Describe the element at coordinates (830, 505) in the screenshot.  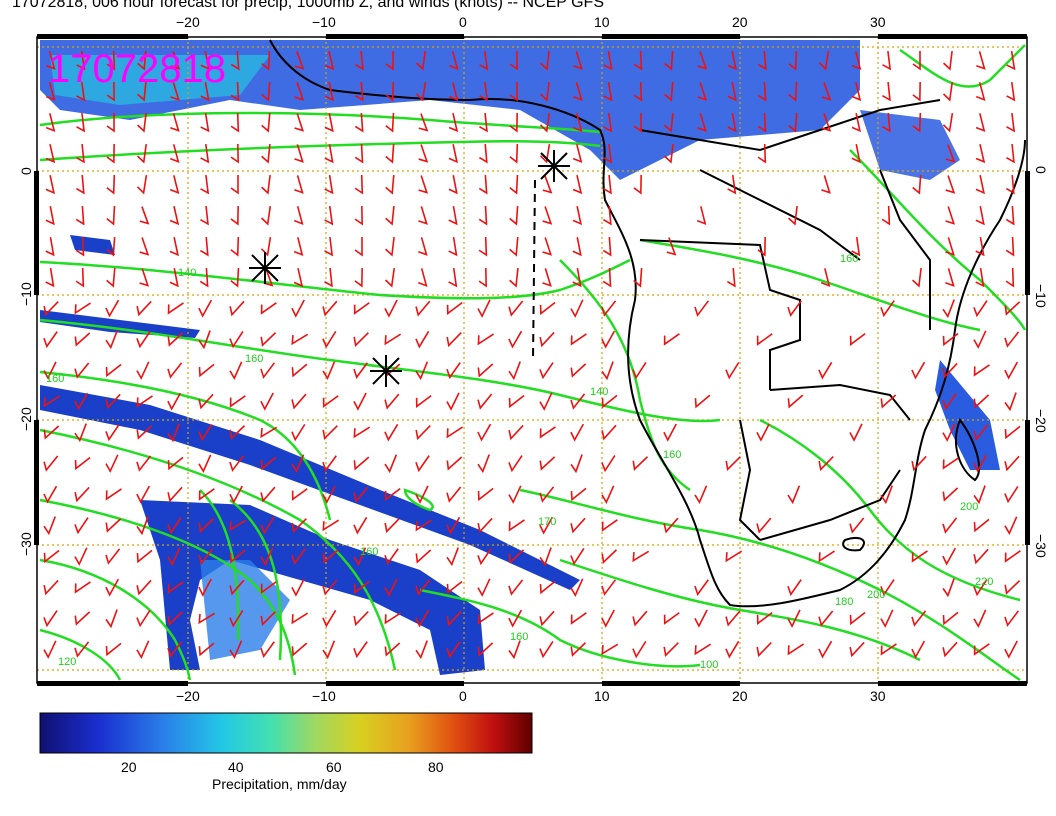
I see `border-line` at that location.